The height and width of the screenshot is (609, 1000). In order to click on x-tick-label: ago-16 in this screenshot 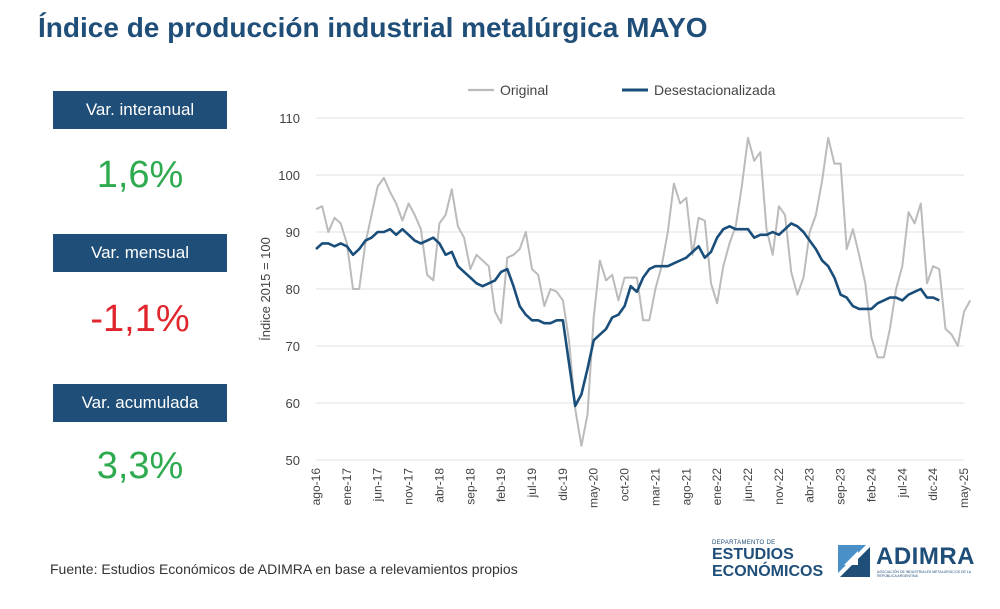, I will do `click(316, 487)`.